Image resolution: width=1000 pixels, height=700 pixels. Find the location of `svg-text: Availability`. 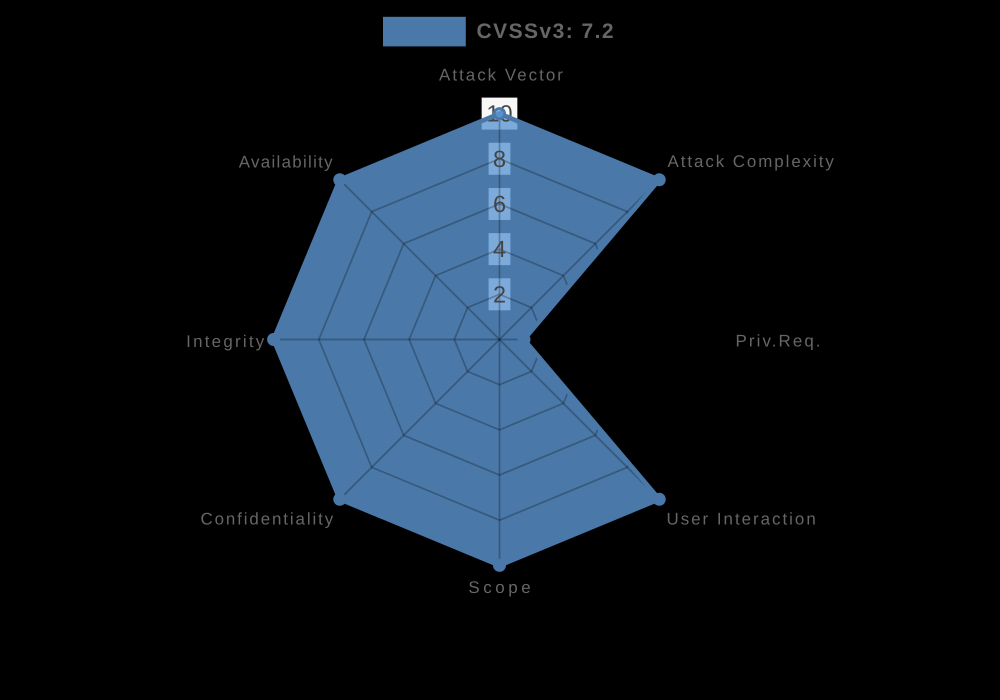

svg-text: Availability is located at coordinates (286, 162).